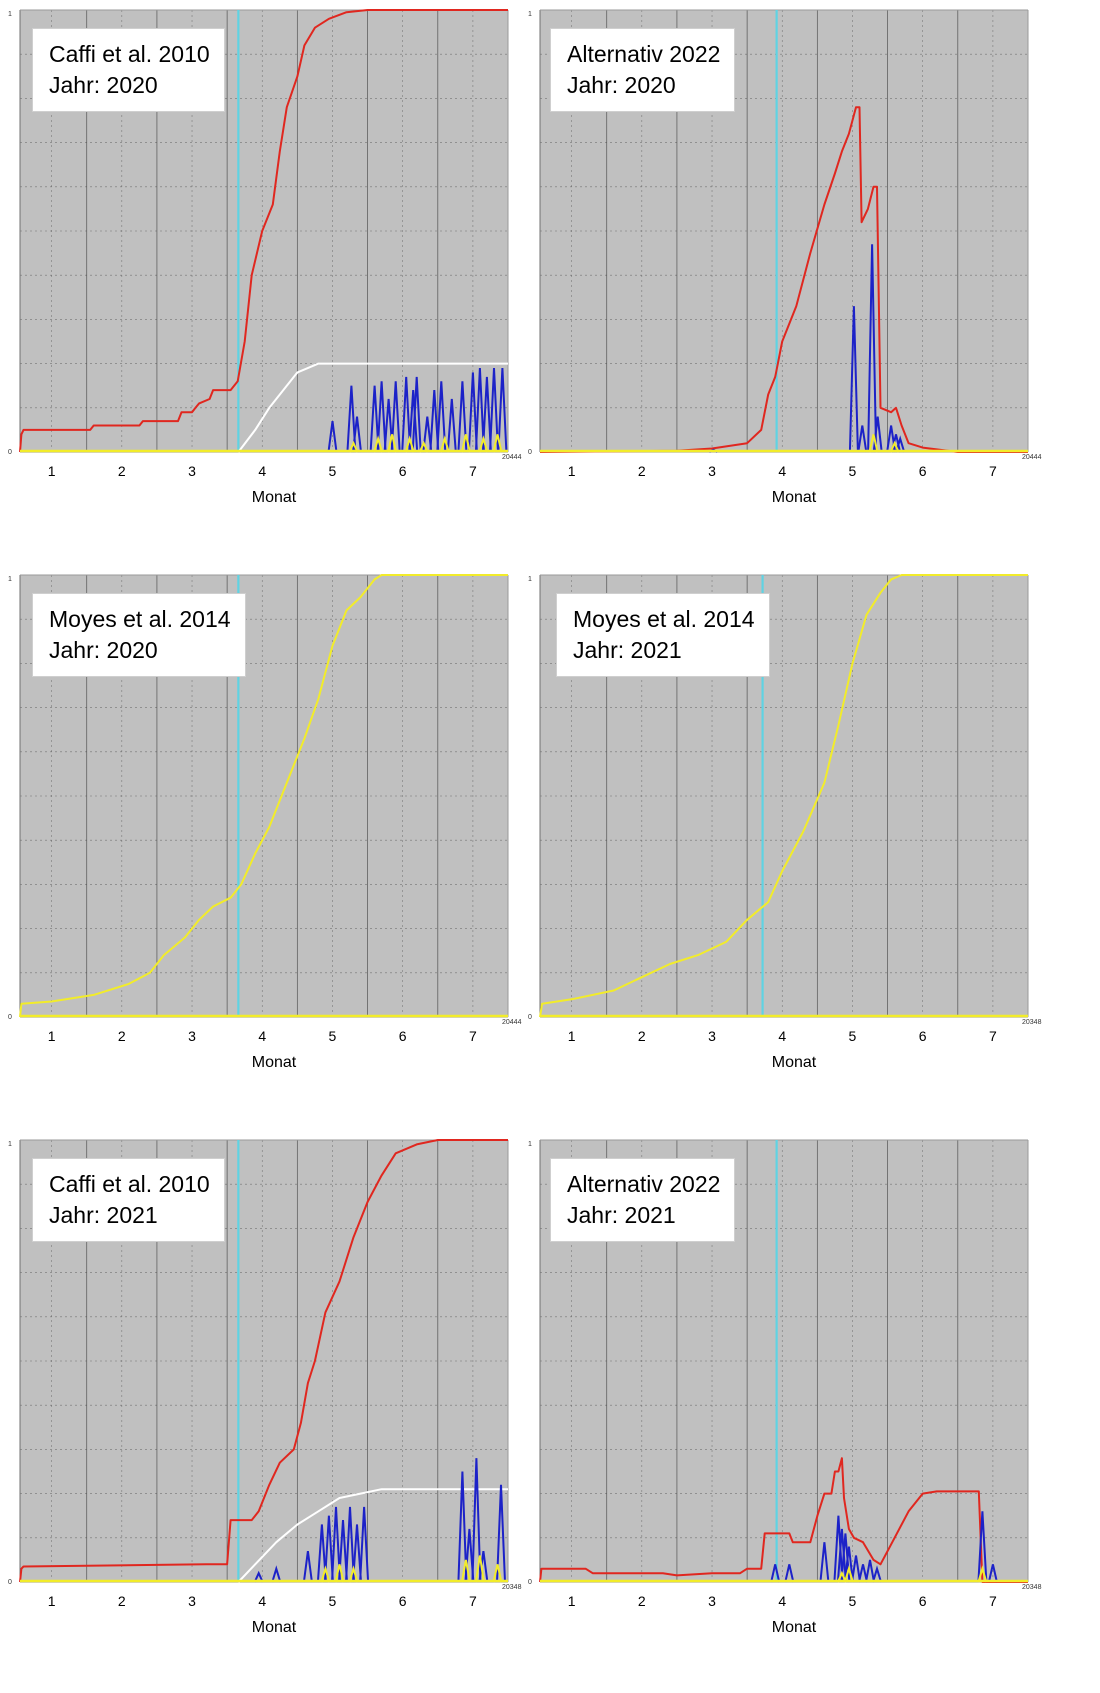 The width and height of the screenshot is (1100, 1693). I want to click on legend-box-3: Moyes et al. 2014 Jahr: 2021, so click(663, 635).